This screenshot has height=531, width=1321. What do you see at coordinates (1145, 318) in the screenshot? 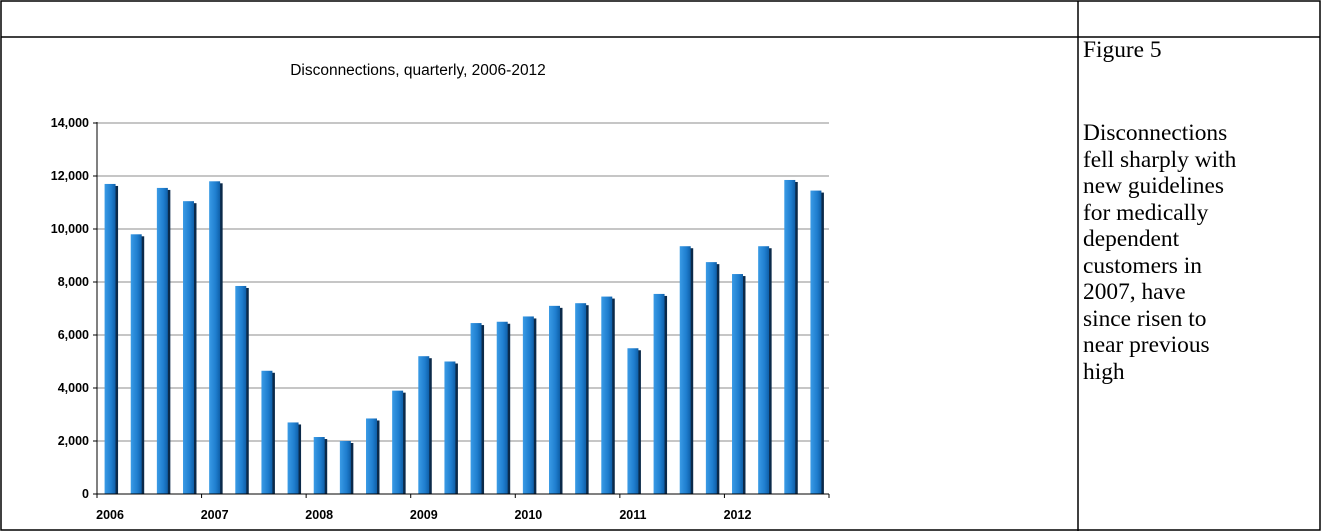
I see `caption-line: since risen to` at bounding box center [1145, 318].